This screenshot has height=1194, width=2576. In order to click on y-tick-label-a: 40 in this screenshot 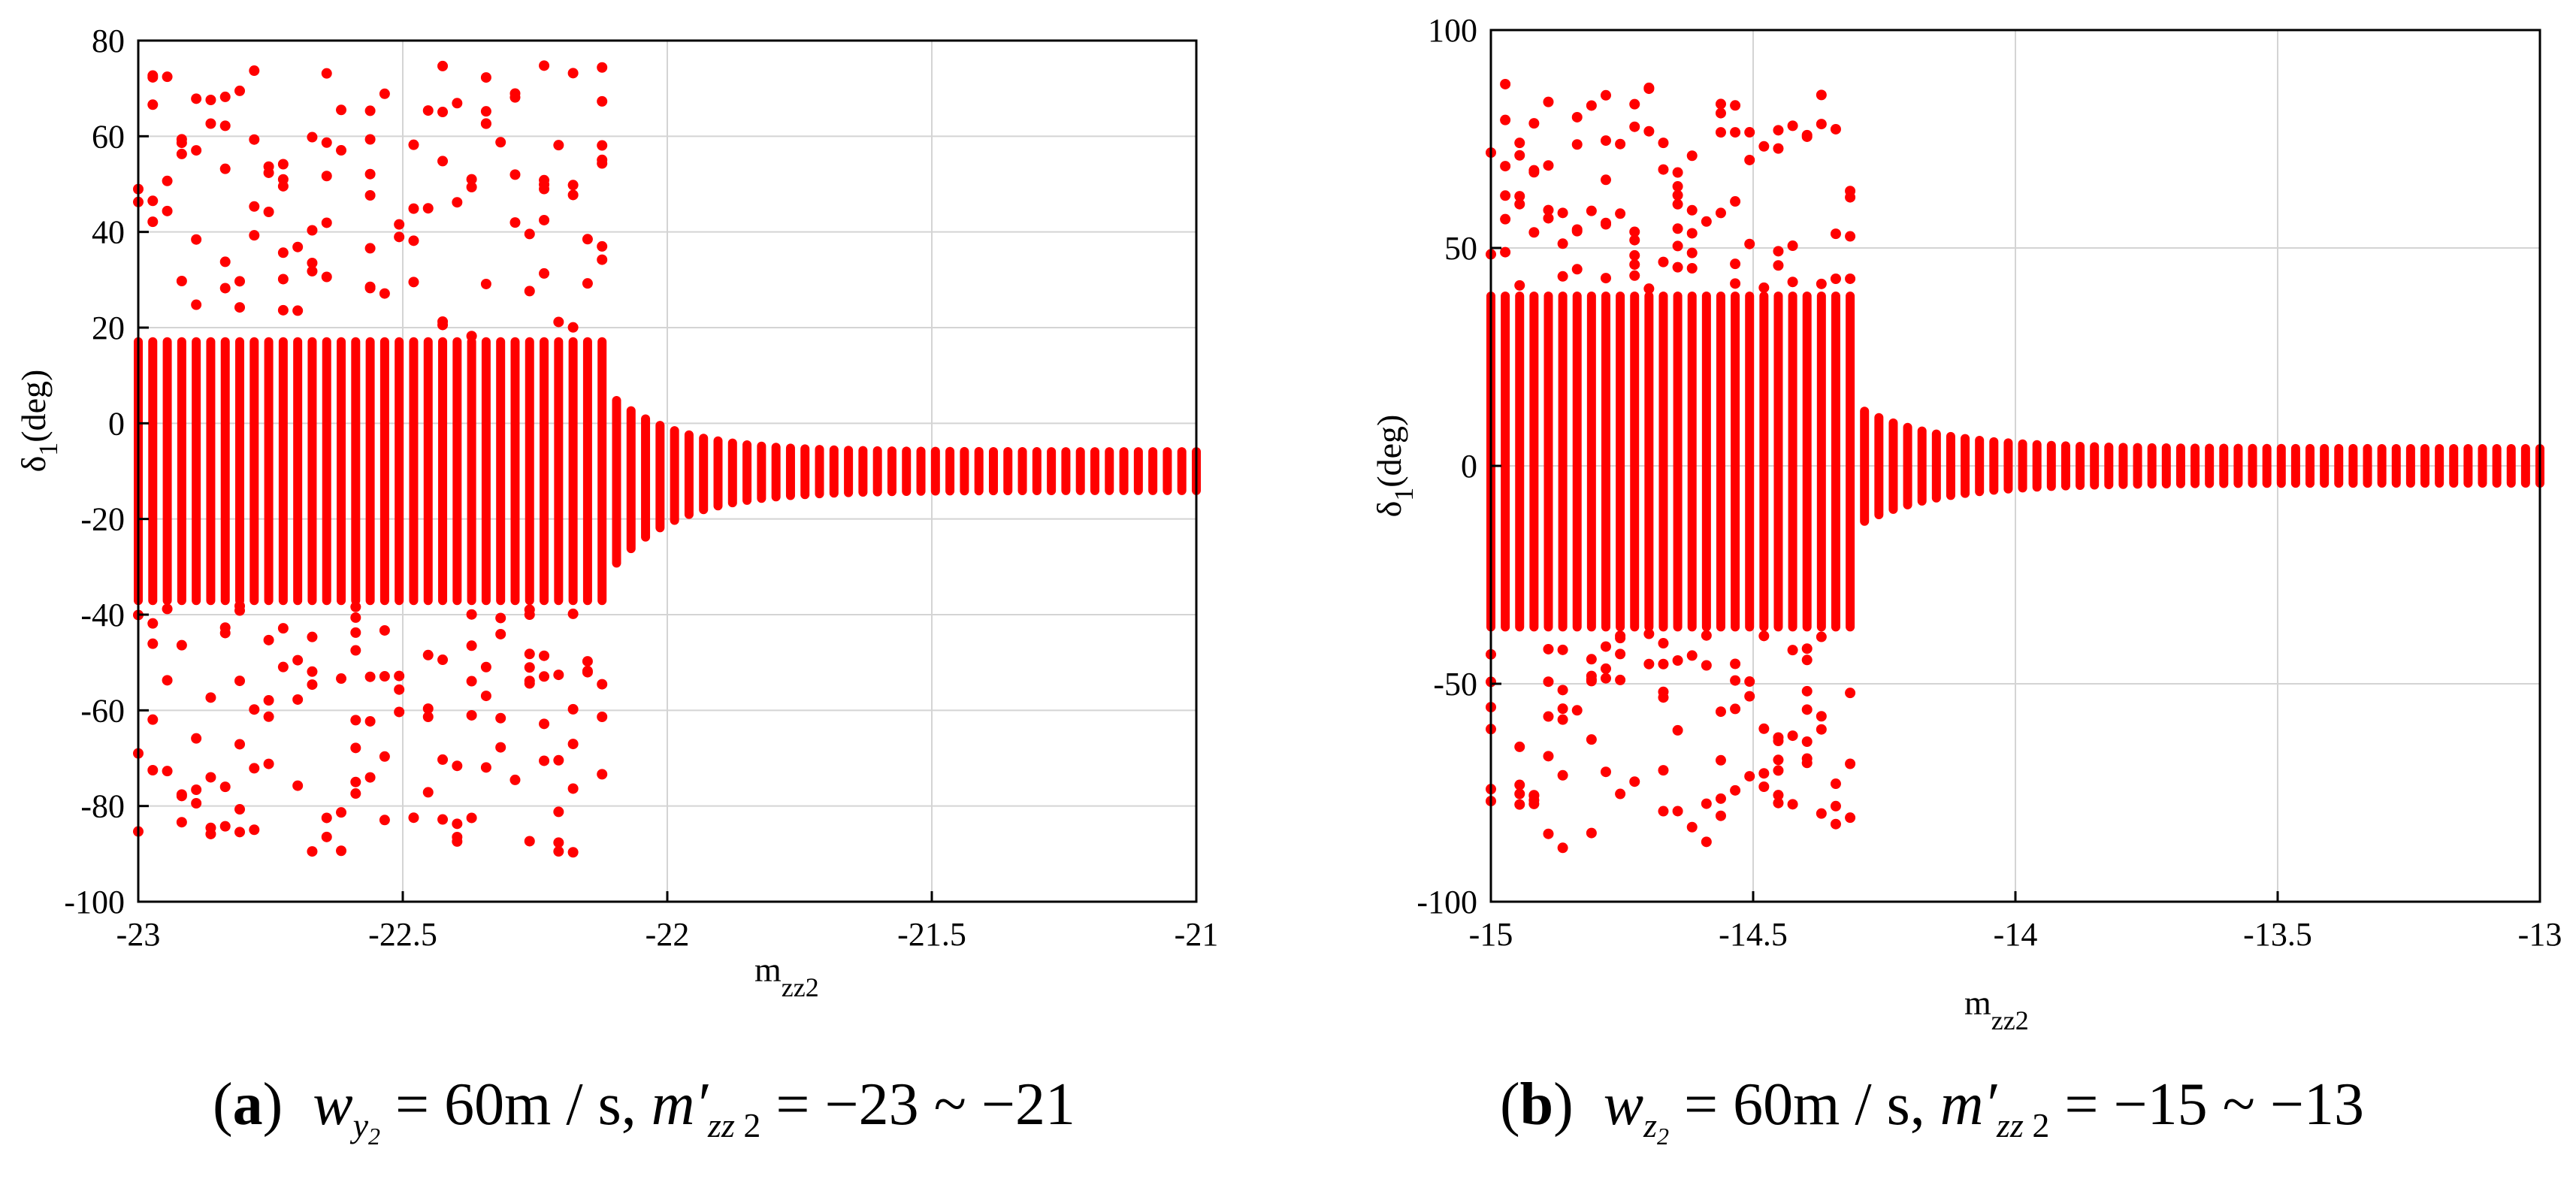, I will do `click(109, 232)`.